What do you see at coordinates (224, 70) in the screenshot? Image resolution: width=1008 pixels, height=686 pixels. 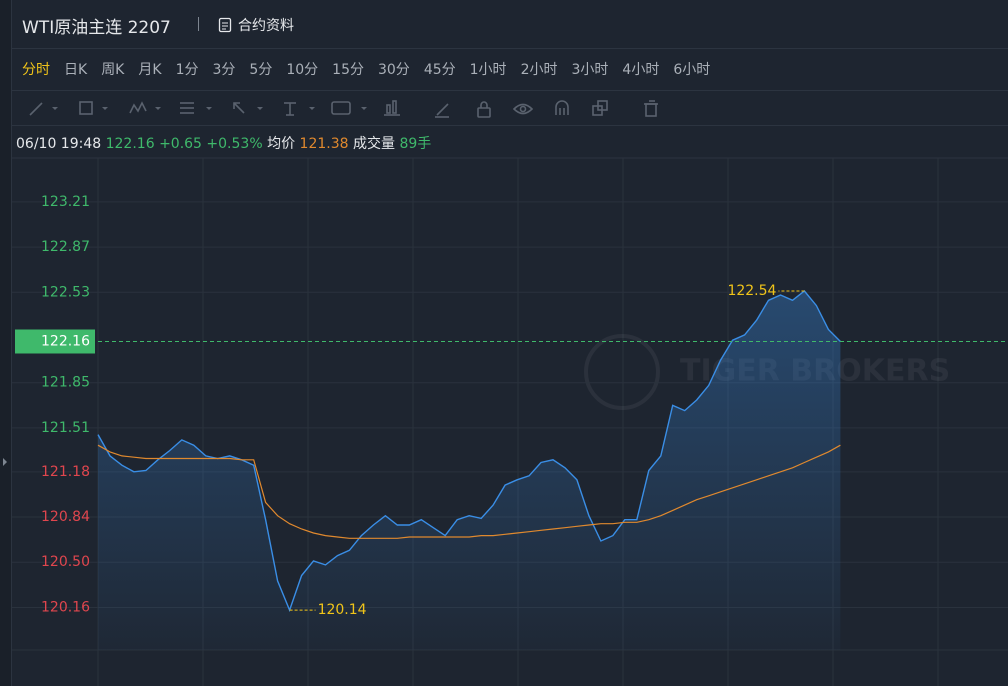 I see `period-tab: 3分` at bounding box center [224, 70].